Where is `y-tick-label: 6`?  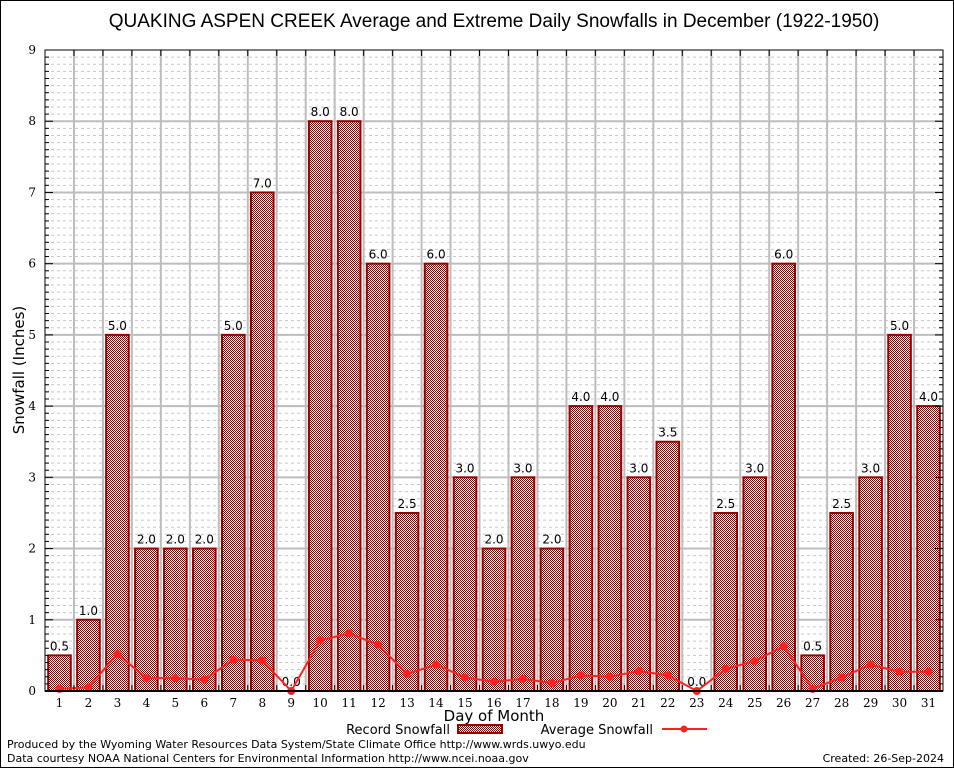
y-tick-label: 6 is located at coordinates (32, 264).